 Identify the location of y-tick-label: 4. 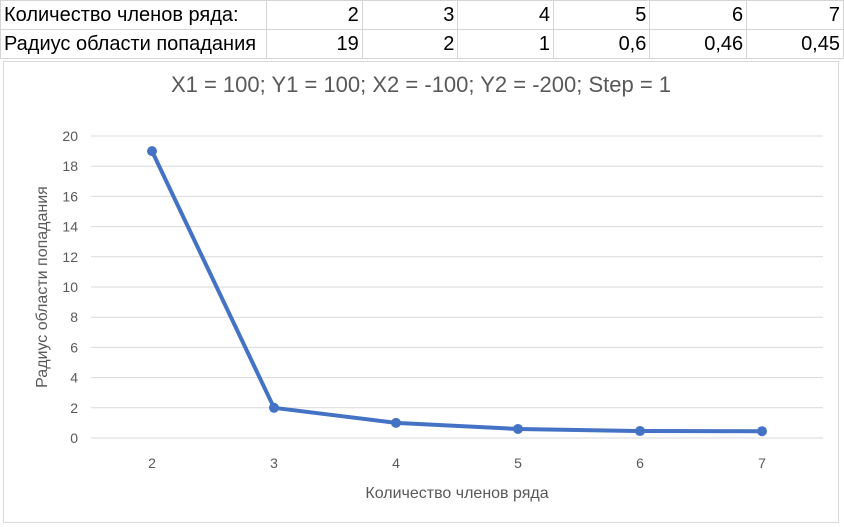
(74, 378).